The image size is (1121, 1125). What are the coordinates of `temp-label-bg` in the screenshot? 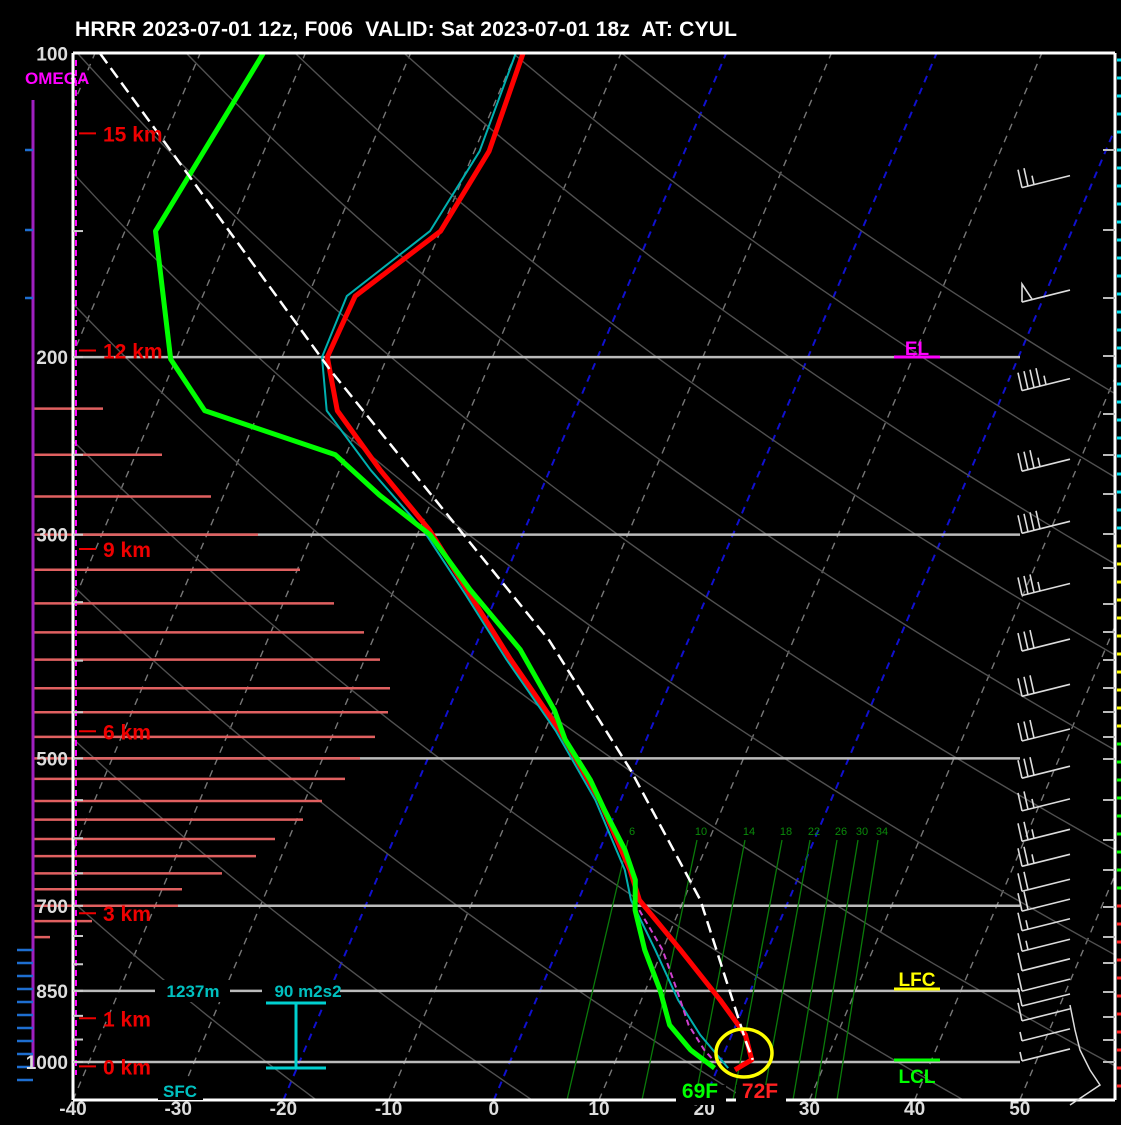 It's located at (761, 1095).